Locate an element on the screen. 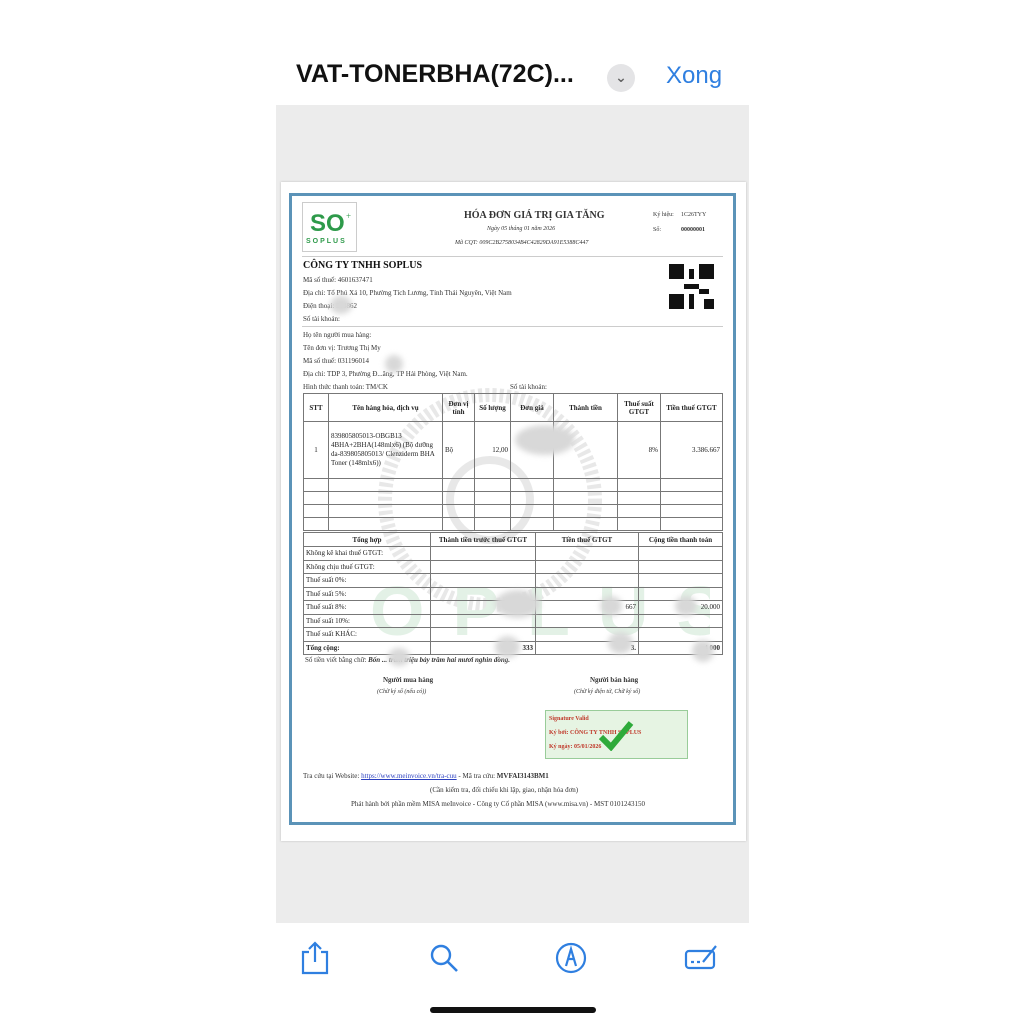 This screenshot has height=1024, width=1024. buyer-name: Họ tên người mua hàng: is located at coordinates (337, 335).